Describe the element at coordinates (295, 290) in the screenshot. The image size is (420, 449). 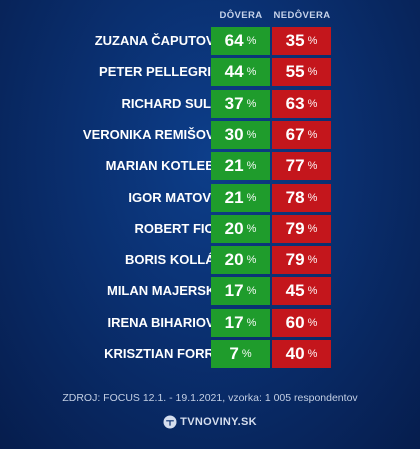
I see `distrust-value: 45` at that location.